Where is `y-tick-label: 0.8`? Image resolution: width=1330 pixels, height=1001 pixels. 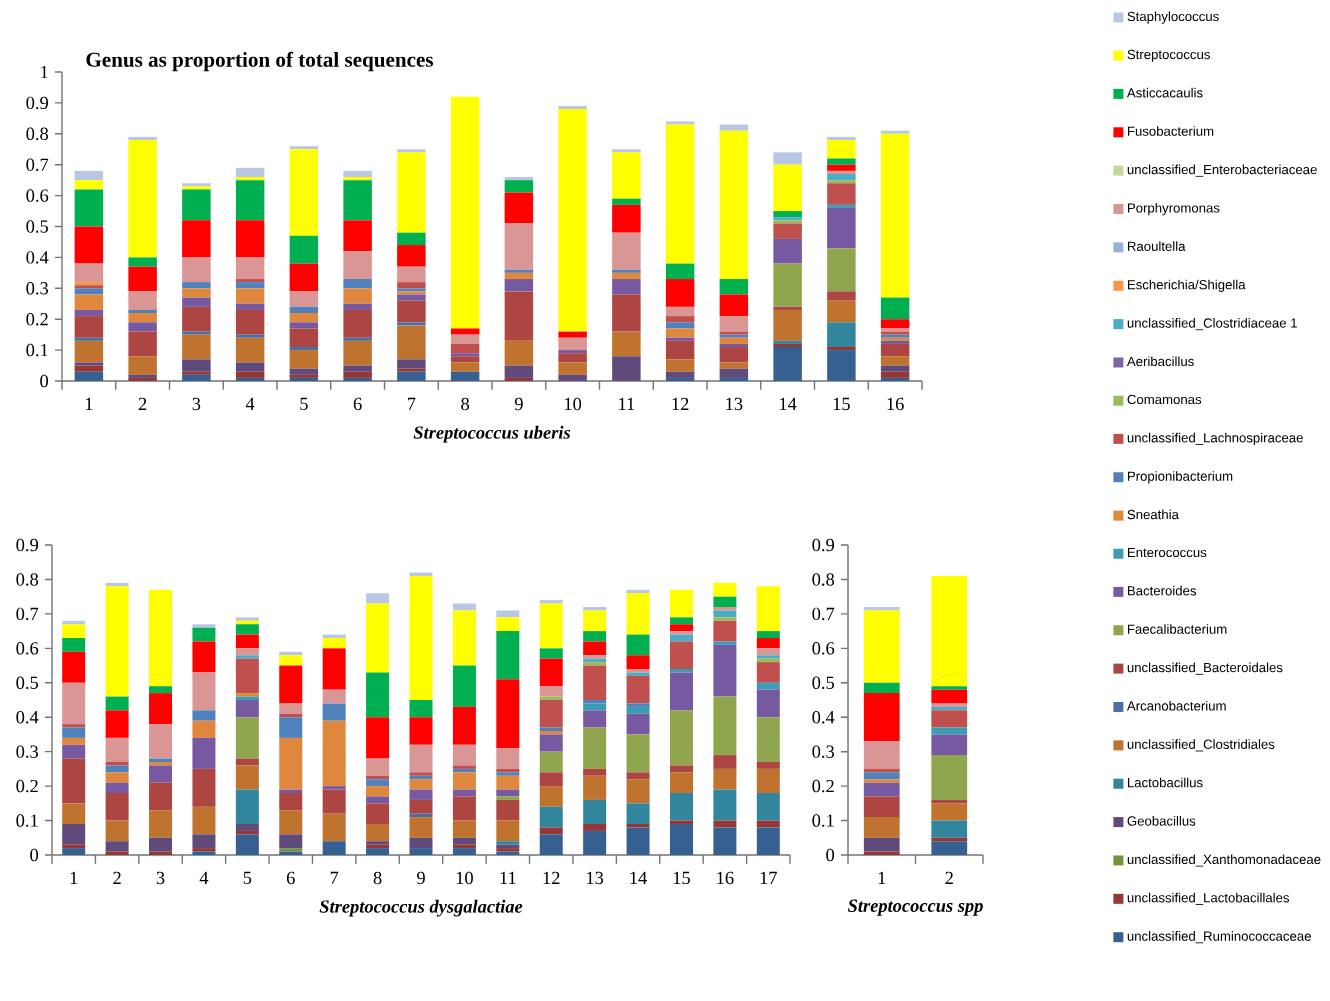 y-tick-label: 0.8 is located at coordinates (823, 579).